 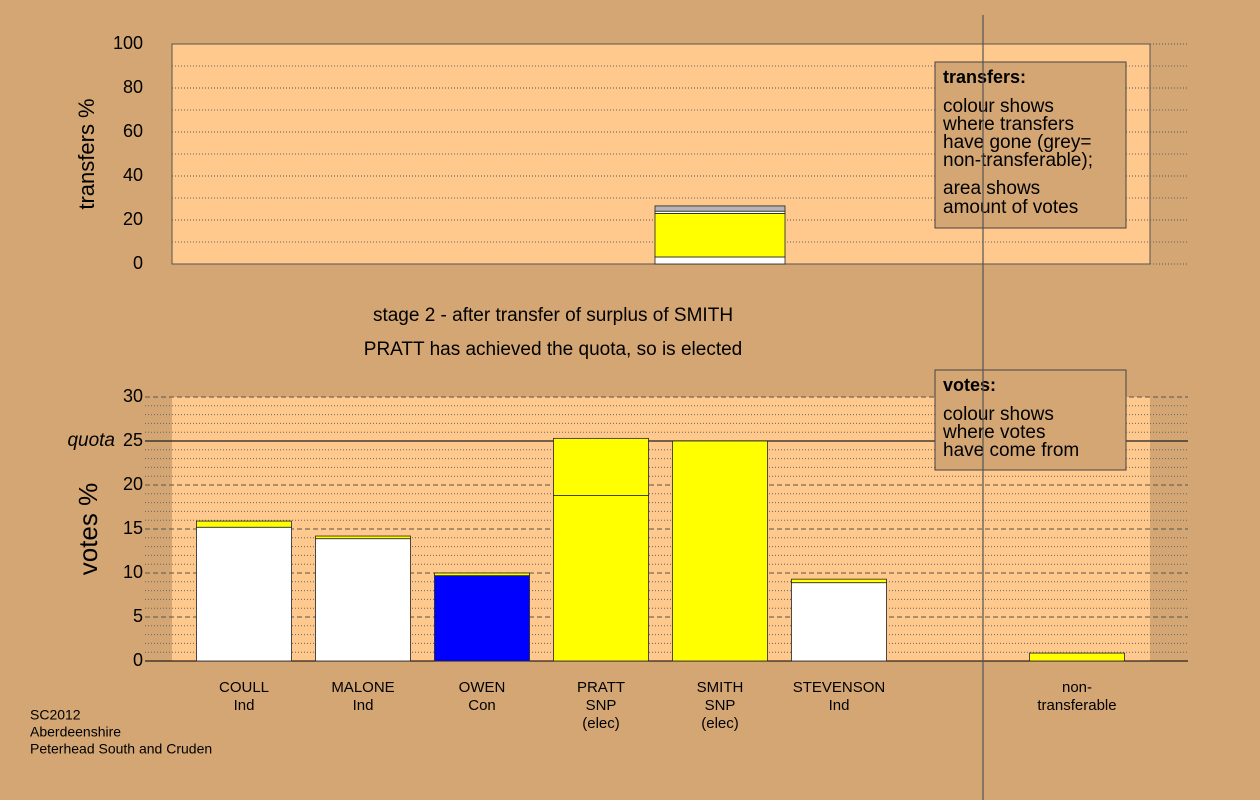 I want to click on footer-text: Aberdeenshire, so click(x=75, y=732).